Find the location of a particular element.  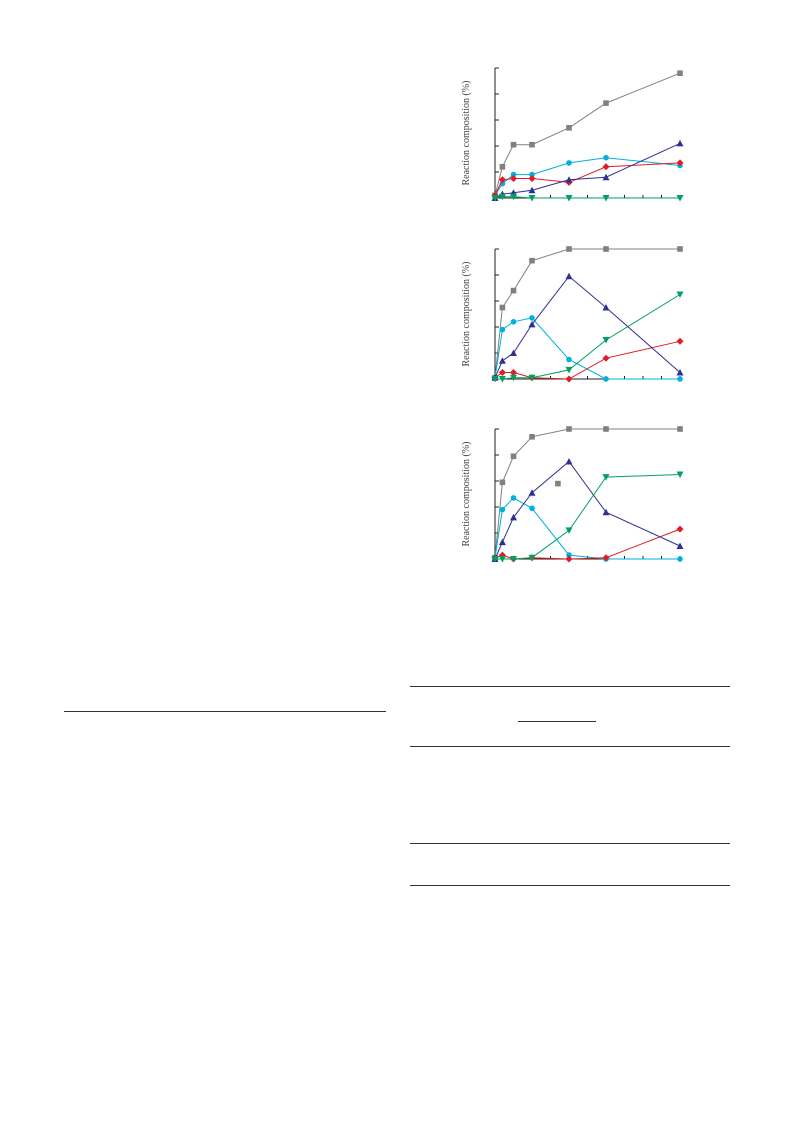

table-section-rule is located at coordinates (570, 843).